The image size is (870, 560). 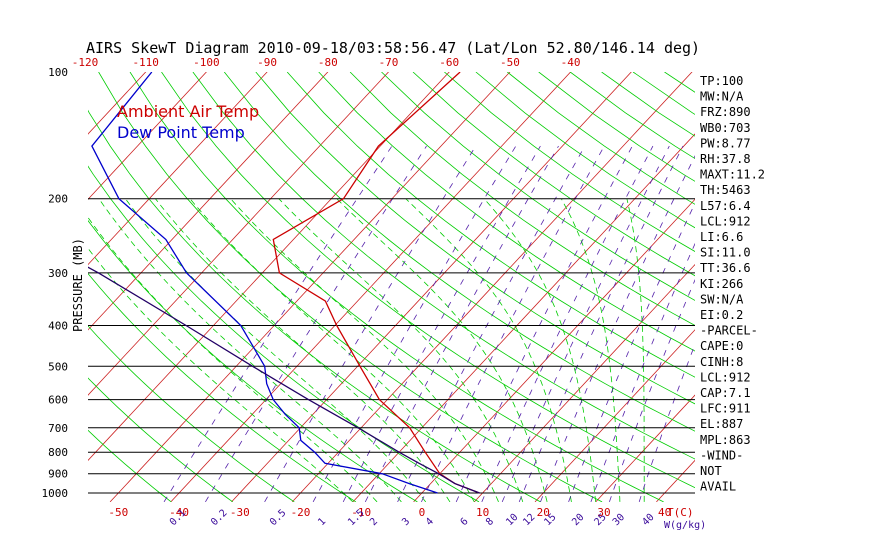 I want to click on bottom-temp-tick-label: -30, so click(x=240, y=512).